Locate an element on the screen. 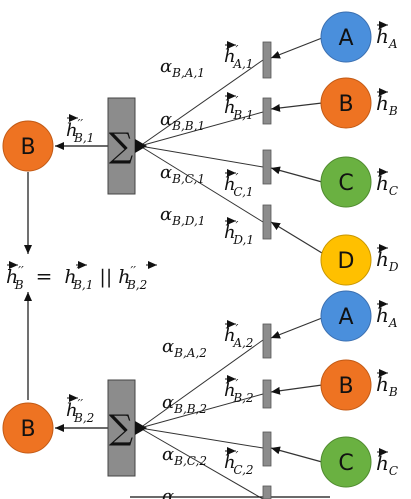  svg-text:h′′B,2: h′′ B,2 is located at coordinates (80, 411).